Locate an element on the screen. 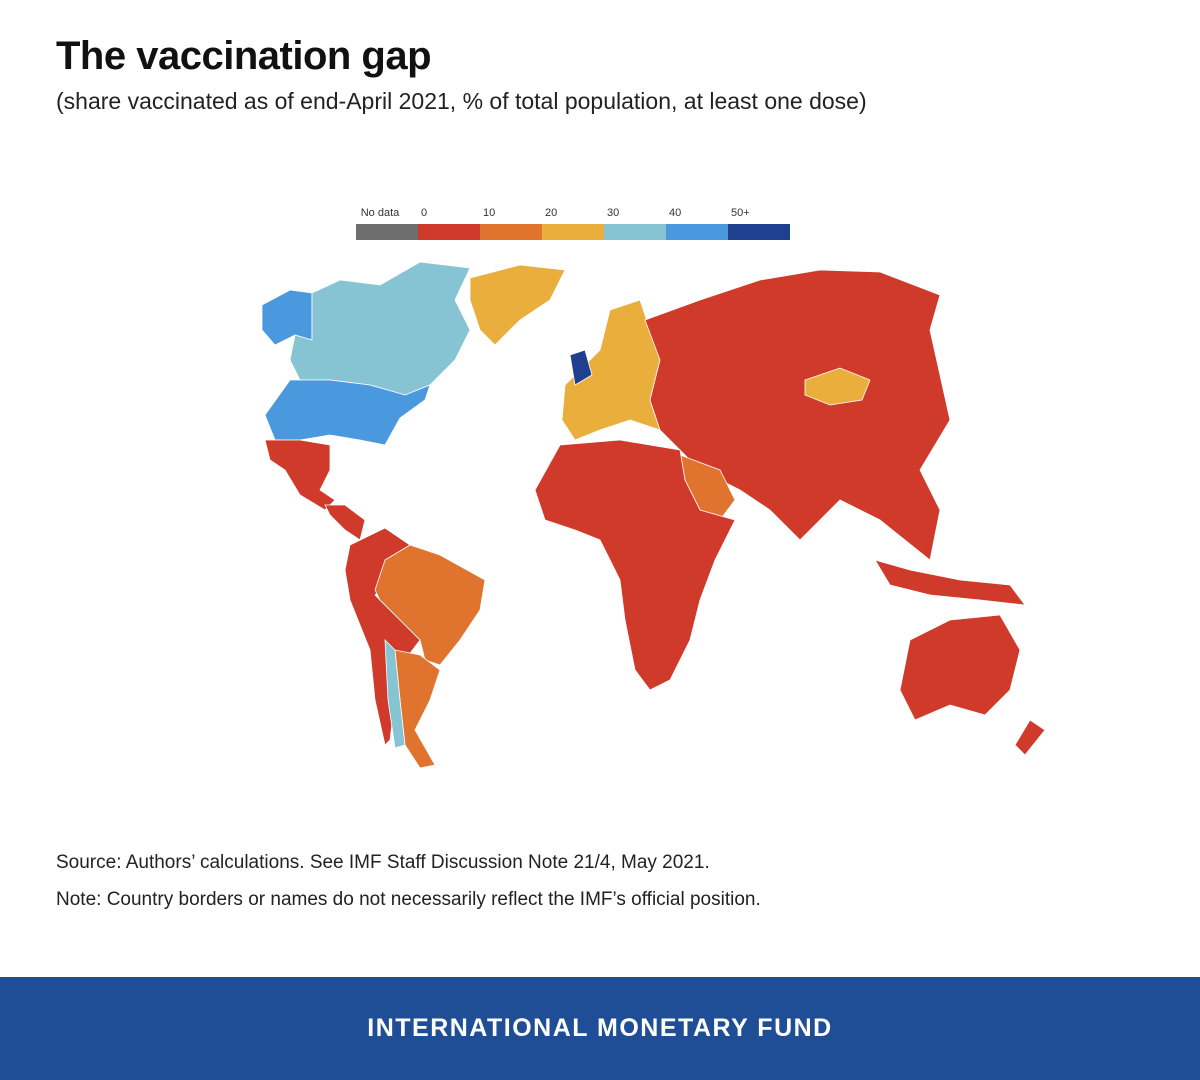 The width and height of the screenshot is (1200, 1080). indonesia is located at coordinates (950, 582).